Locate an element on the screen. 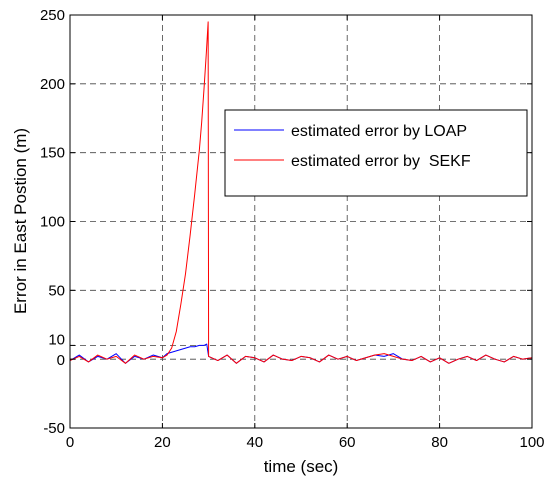 The height and width of the screenshot is (486, 550). y-tick-label: 0 is located at coordinates (61, 360).